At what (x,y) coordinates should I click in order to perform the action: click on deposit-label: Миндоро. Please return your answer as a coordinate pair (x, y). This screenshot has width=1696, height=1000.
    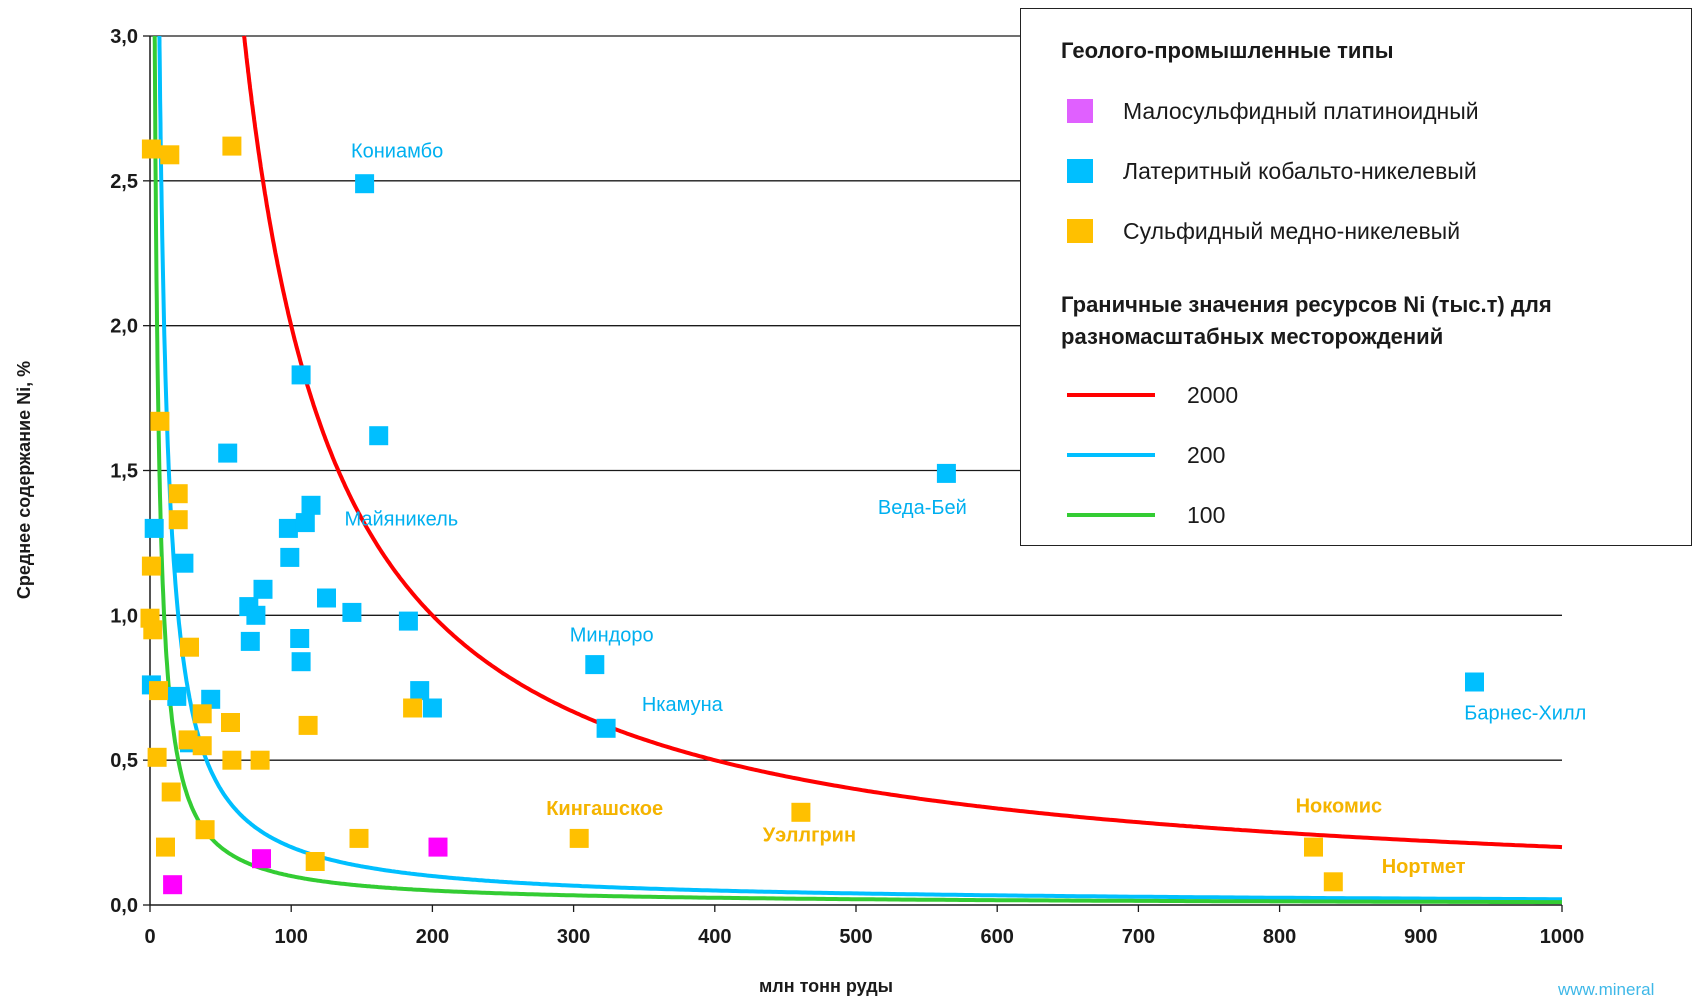
    Looking at the image, I should click on (612, 635).